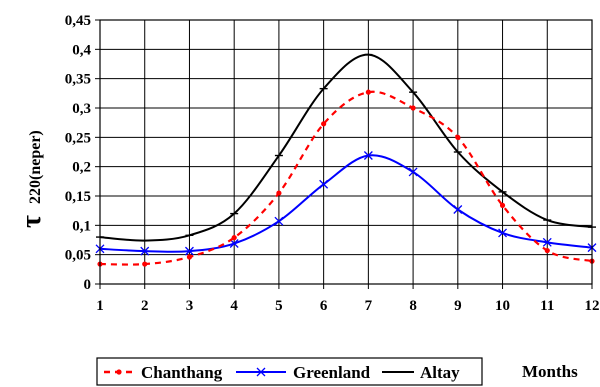 The image size is (600, 387). I want to click on legend: Chanthang Greenland Altay, so click(289, 371).